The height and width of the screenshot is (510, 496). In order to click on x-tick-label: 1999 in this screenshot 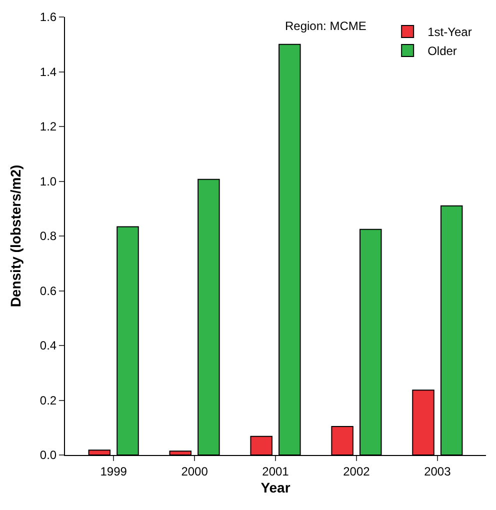, I will do `click(114, 471)`.